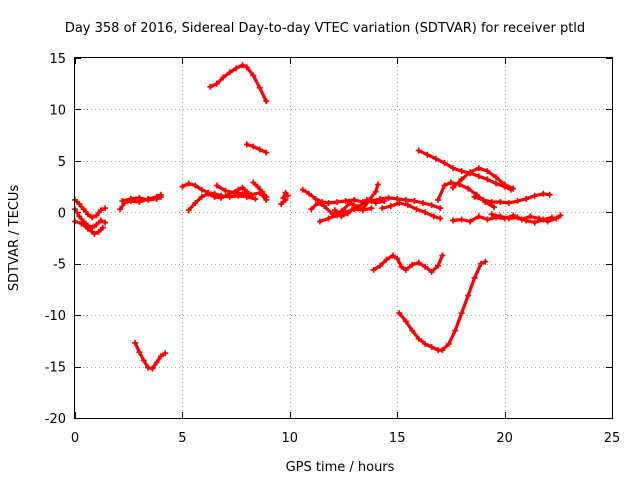 The image size is (640, 480). Describe the element at coordinates (290, 438) in the screenshot. I see `x-tick-label: 10` at that location.